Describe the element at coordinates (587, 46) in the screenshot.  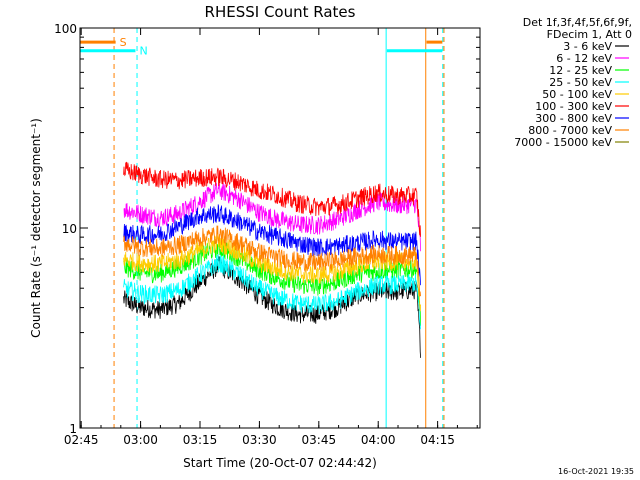
I see `legend-label-0: 3 - 6 keV` at that location.